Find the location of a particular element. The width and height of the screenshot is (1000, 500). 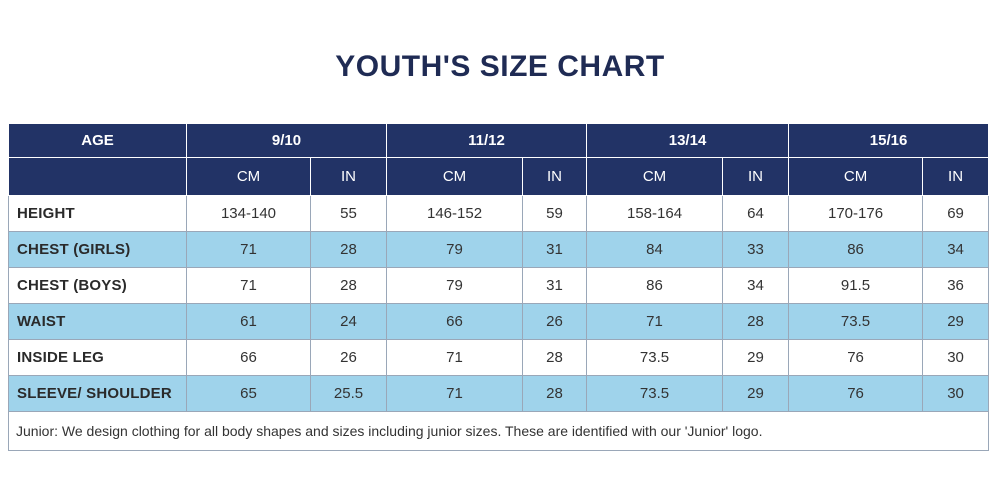

table-cell: 33 is located at coordinates (756, 249).